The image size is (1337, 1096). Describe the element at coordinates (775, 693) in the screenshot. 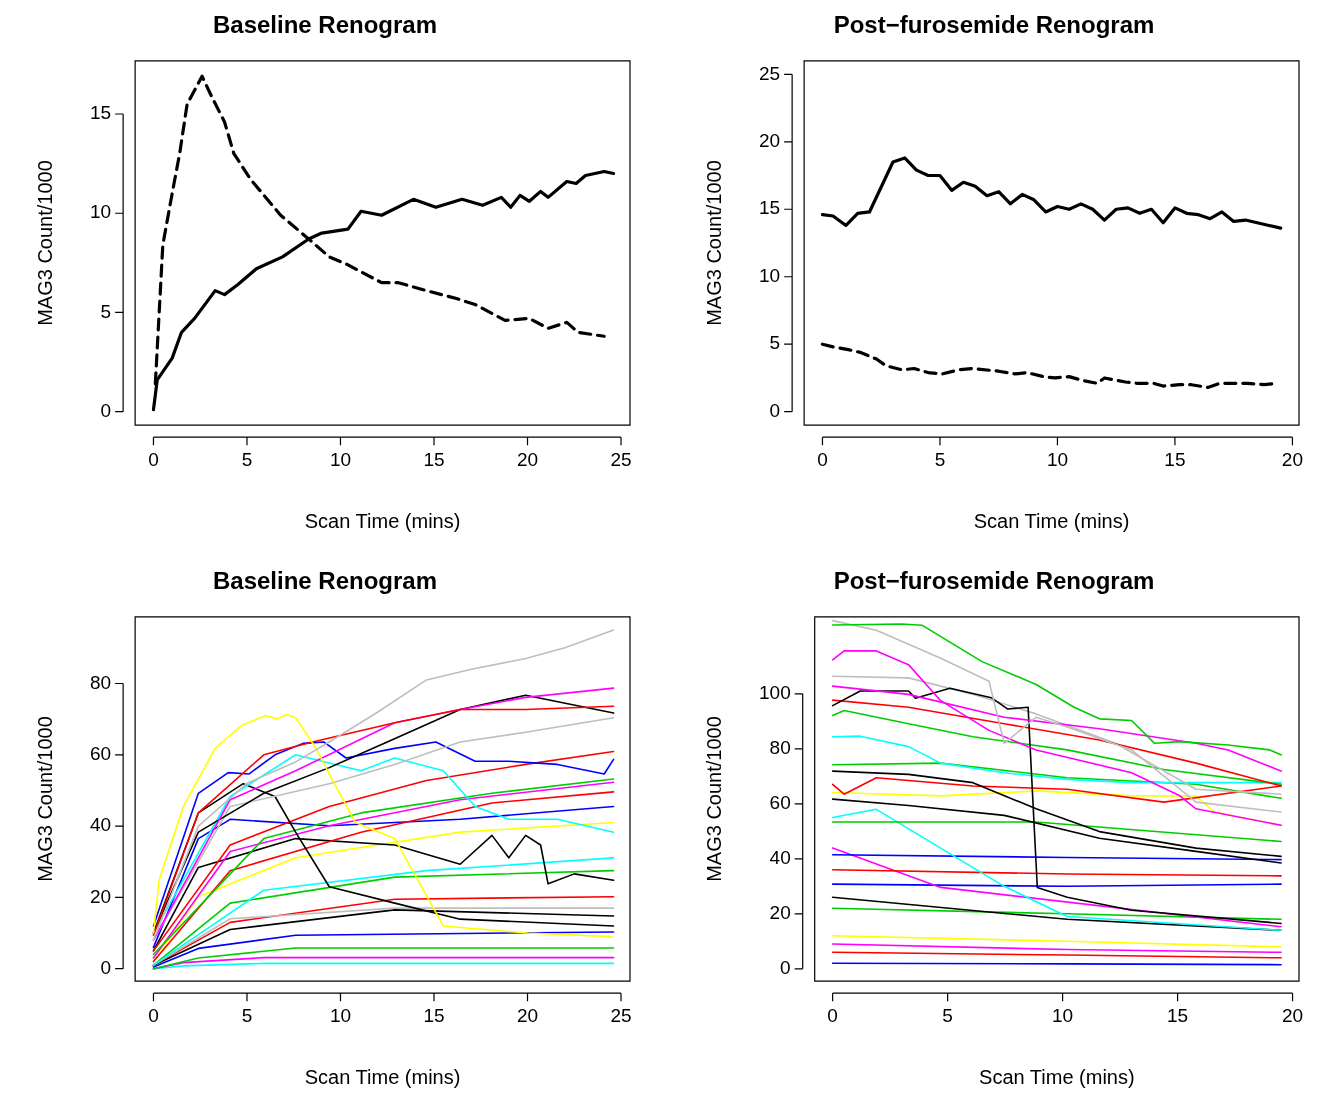

I see `y-tick-label: 100` at that location.